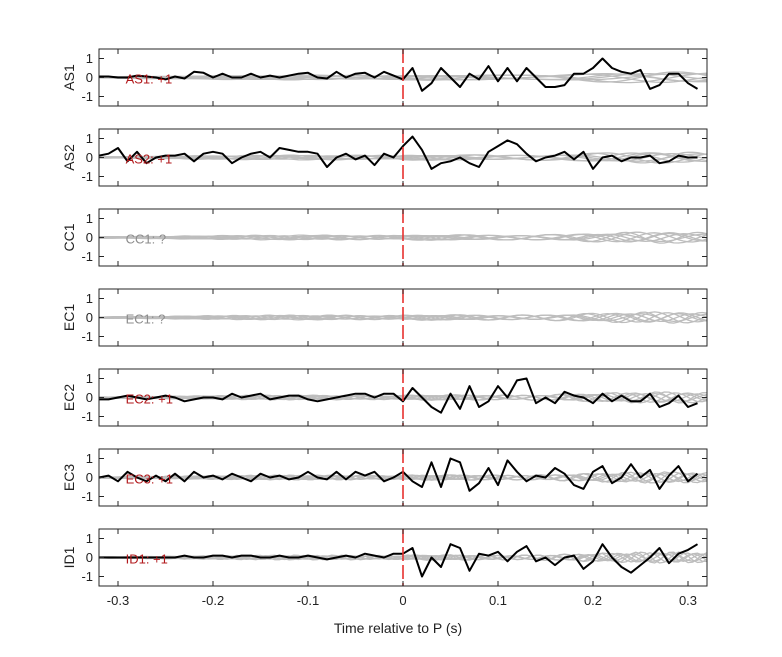  Describe the element at coordinates (69, 237) in the screenshot. I see `station-label: CC1` at that location.